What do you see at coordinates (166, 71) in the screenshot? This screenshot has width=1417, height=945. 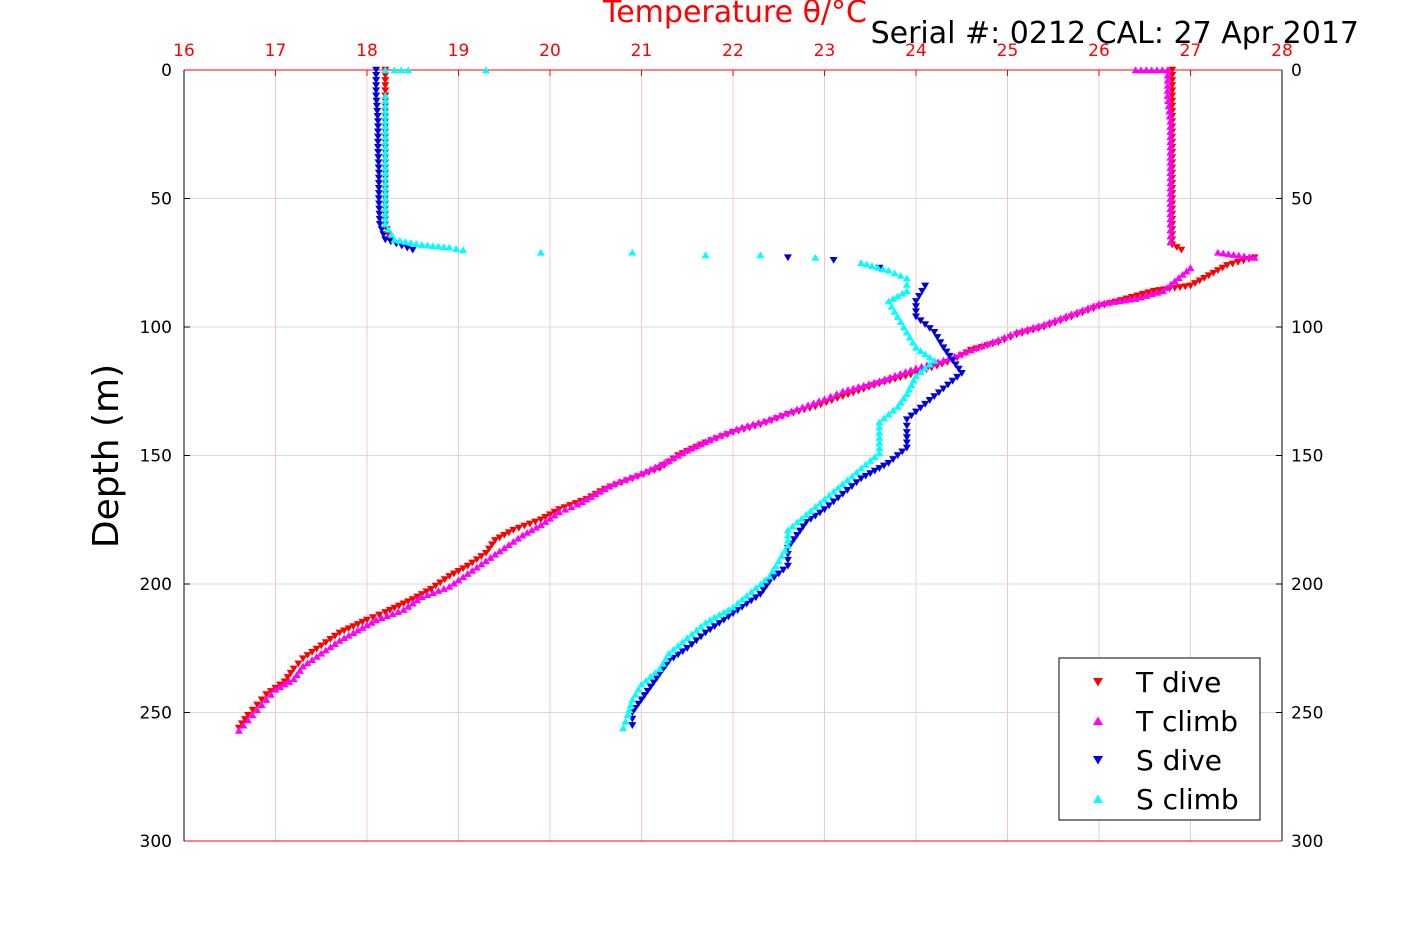 I see `y-tick-label: 0` at bounding box center [166, 71].